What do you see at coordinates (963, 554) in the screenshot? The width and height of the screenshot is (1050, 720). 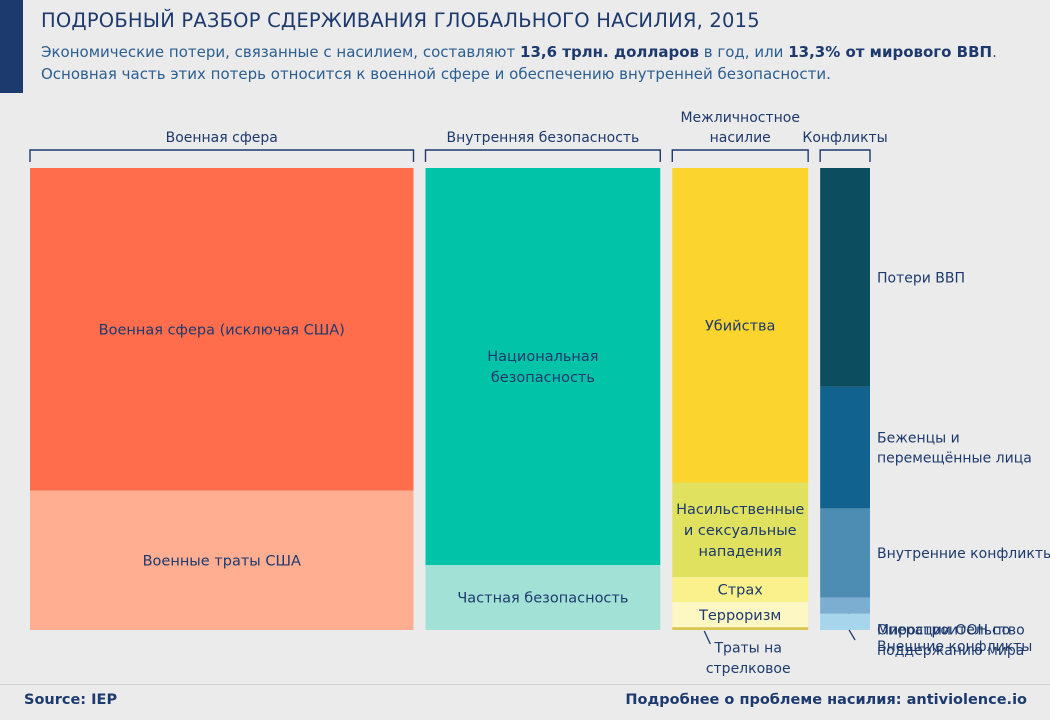 I see `group-4-segment-3-label: Внутренние конфликты` at bounding box center [963, 554].